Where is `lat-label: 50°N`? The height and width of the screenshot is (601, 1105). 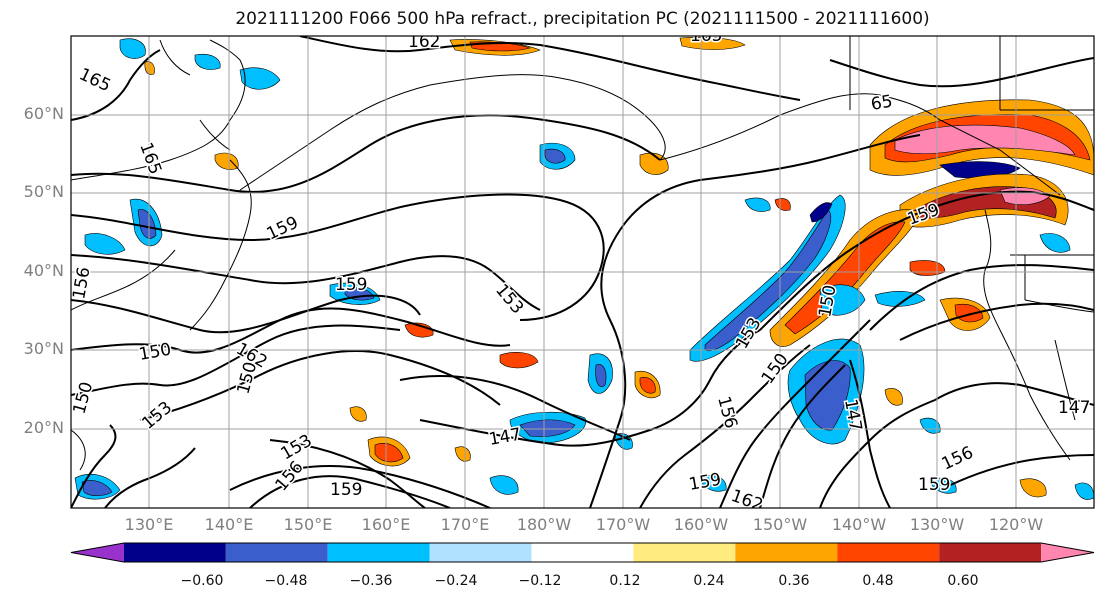 lat-label: 50°N is located at coordinates (43, 191).